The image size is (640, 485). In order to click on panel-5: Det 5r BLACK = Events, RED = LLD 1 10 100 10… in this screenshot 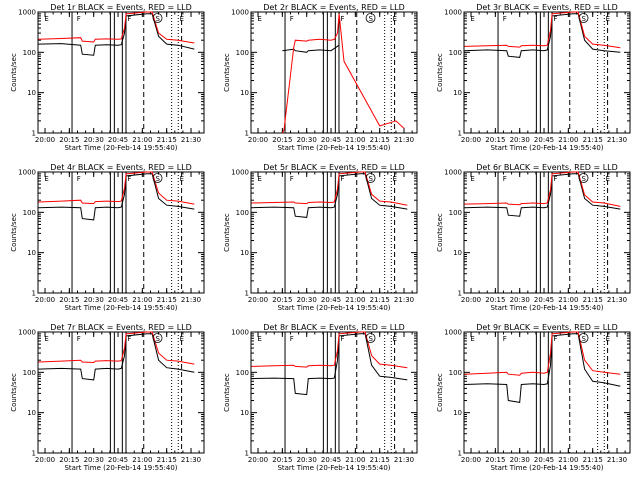, I will do `click(320, 237)`.